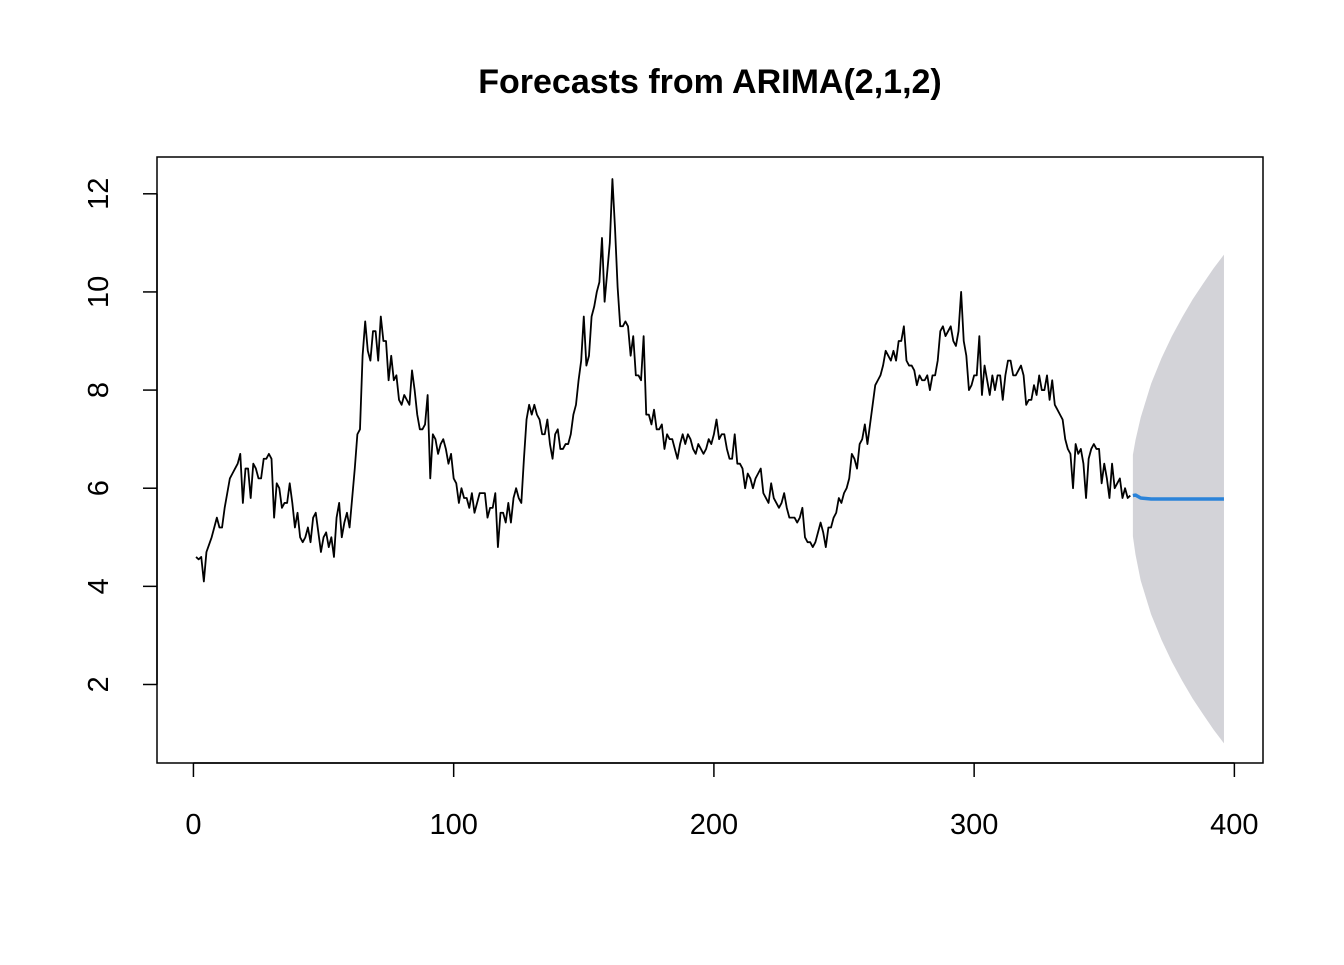 The height and width of the screenshot is (965, 1344). I want to click on forecast-mean-line, so click(1178, 497).